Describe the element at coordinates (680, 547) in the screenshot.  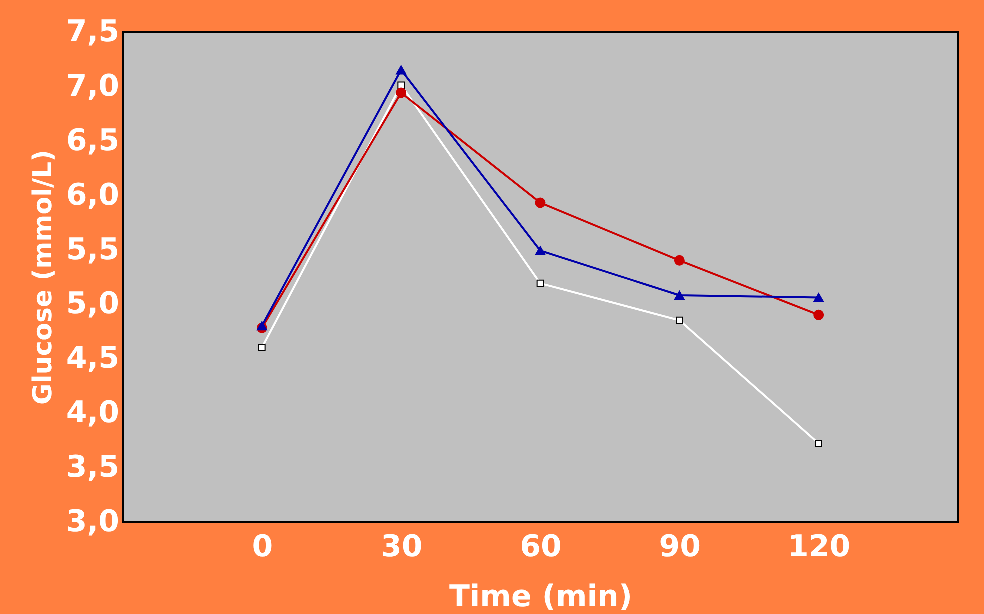
I see `x-tick-label: 90` at that location.